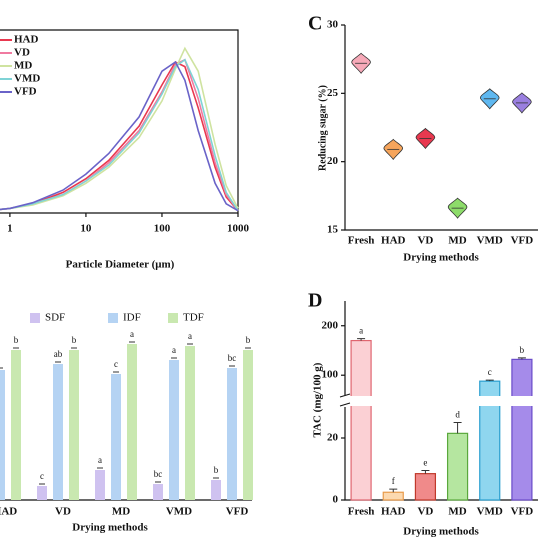  Describe the element at coordinates (86, 229) in the screenshot. I see `x-tick-label: 10` at that location.